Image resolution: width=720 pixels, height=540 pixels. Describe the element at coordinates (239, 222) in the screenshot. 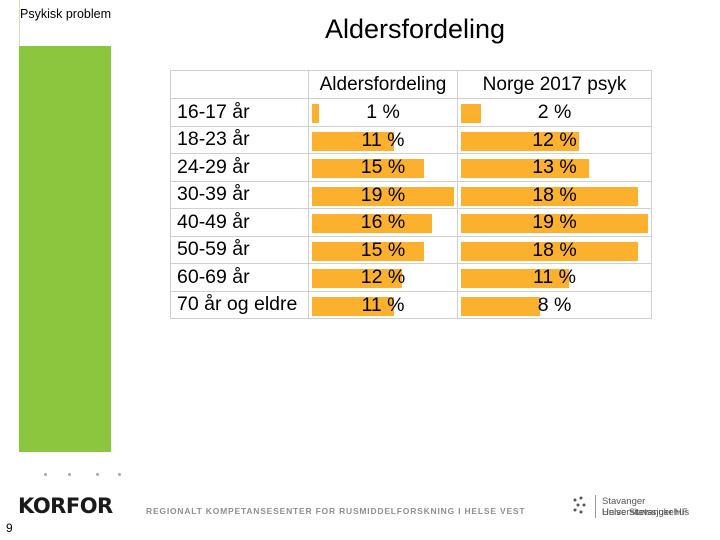

I see `row-label: 40-49 år` at that location.